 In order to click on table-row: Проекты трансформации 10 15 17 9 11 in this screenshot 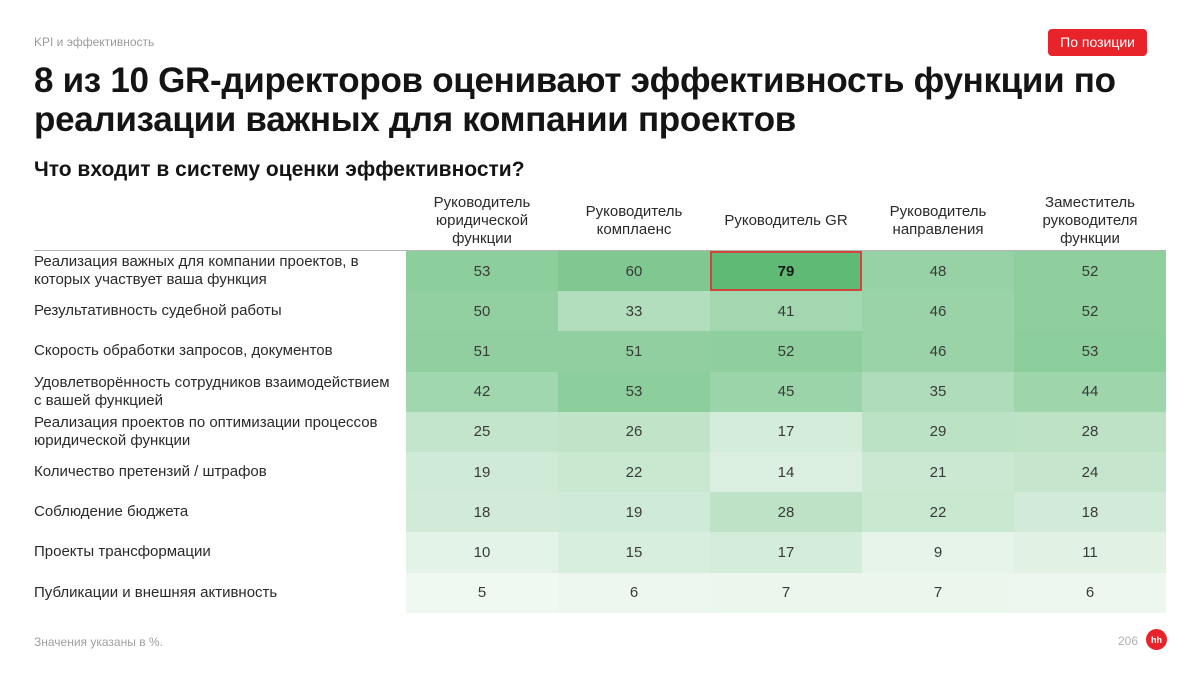, I will do `click(600, 552)`.